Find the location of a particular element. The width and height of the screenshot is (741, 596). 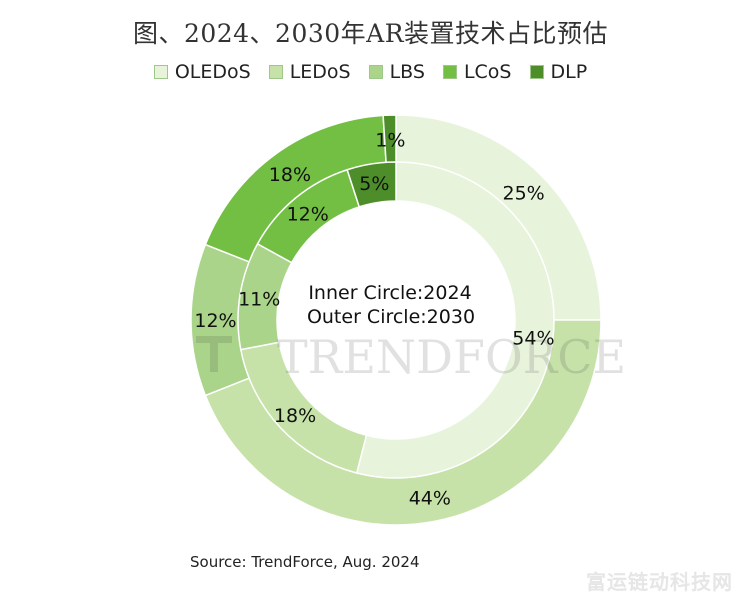

inner-label-dlp: 5% is located at coordinates (374, 184).